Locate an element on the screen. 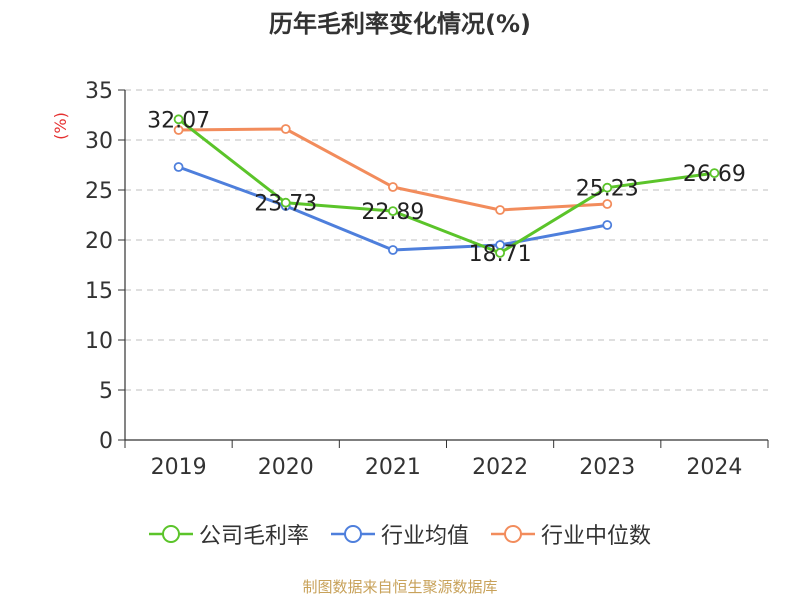 The width and height of the screenshot is (800, 600). legend-label: 公司毛利率 is located at coordinates (253, 536).